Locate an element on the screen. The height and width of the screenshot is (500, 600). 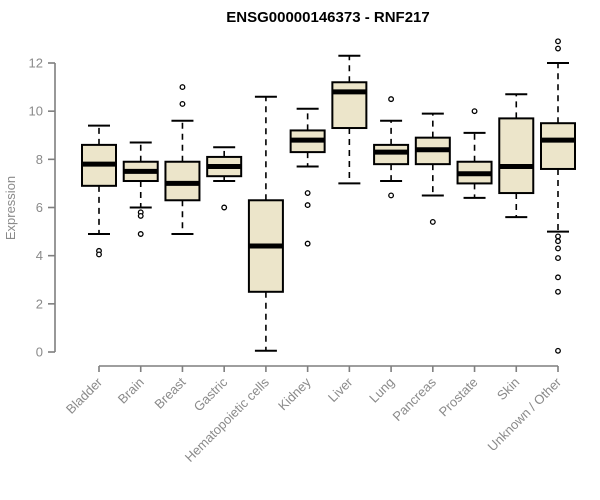
box-breast is located at coordinates (182, 159).